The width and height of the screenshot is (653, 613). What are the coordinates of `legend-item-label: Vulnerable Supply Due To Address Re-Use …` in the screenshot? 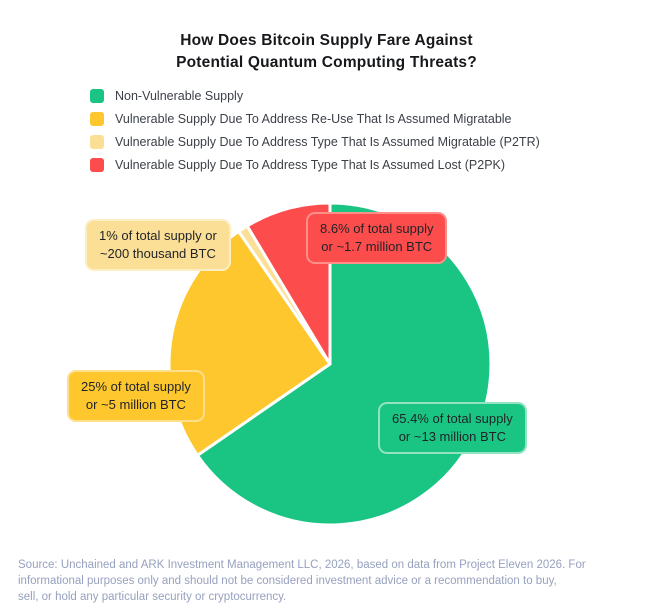 It's located at (313, 118).